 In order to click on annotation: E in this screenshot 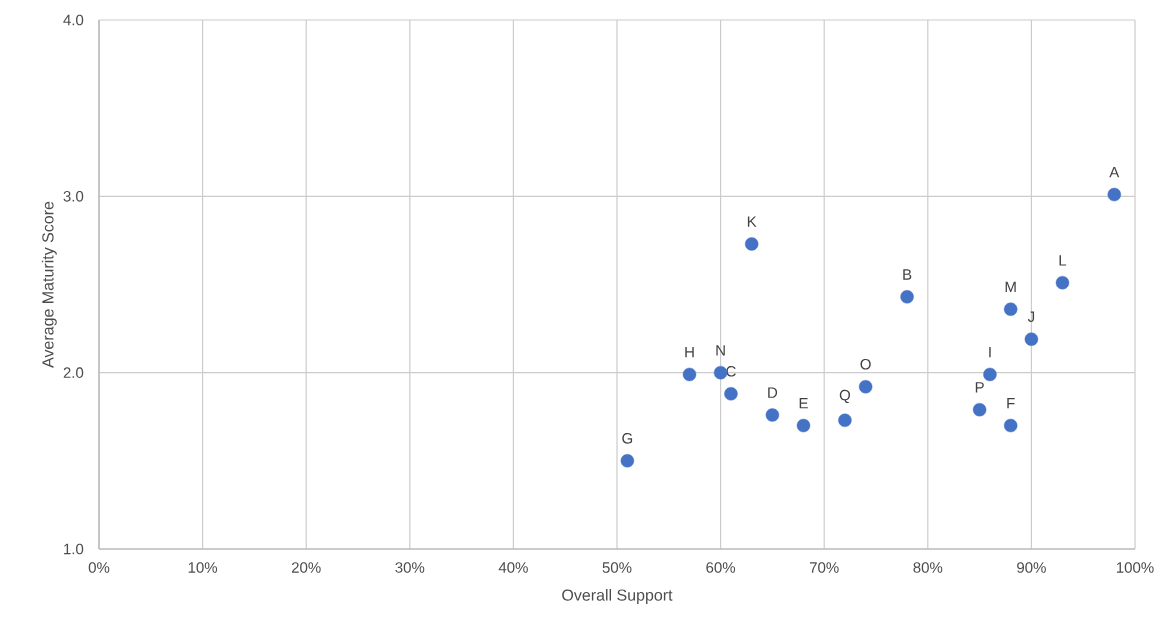, I will do `click(803, 403)`.